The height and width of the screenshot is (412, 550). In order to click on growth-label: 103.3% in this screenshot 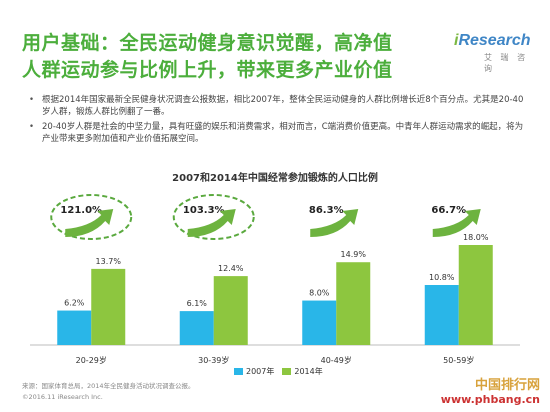, I will do `click(204, 210)`.